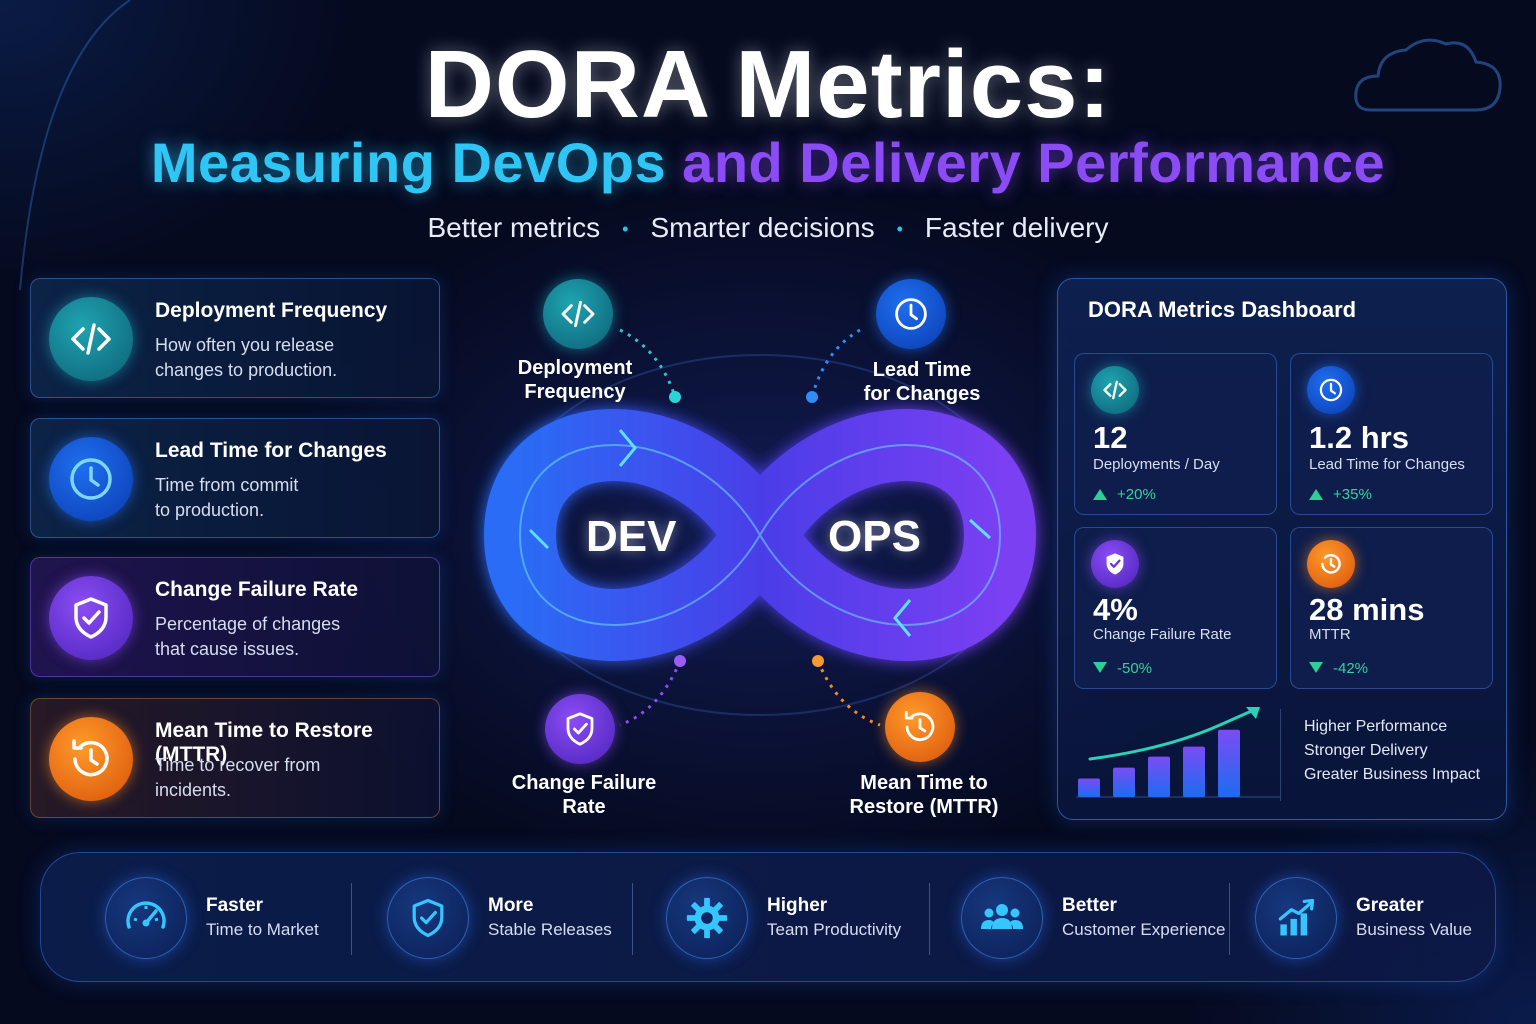 The width and height of the screenshot is (1536, 1024). What do you see at coordinates (146, 918) in the screenshot?
I see `speedometer-icon` at bounding box center [146, 918].